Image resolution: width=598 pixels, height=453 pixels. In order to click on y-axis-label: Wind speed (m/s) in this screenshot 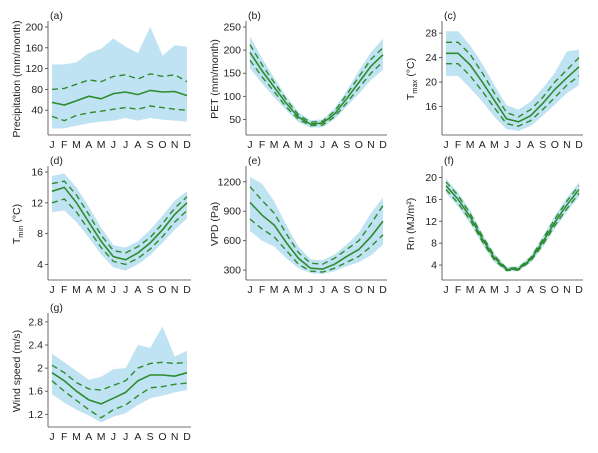, I will do `click(17, 371)`.